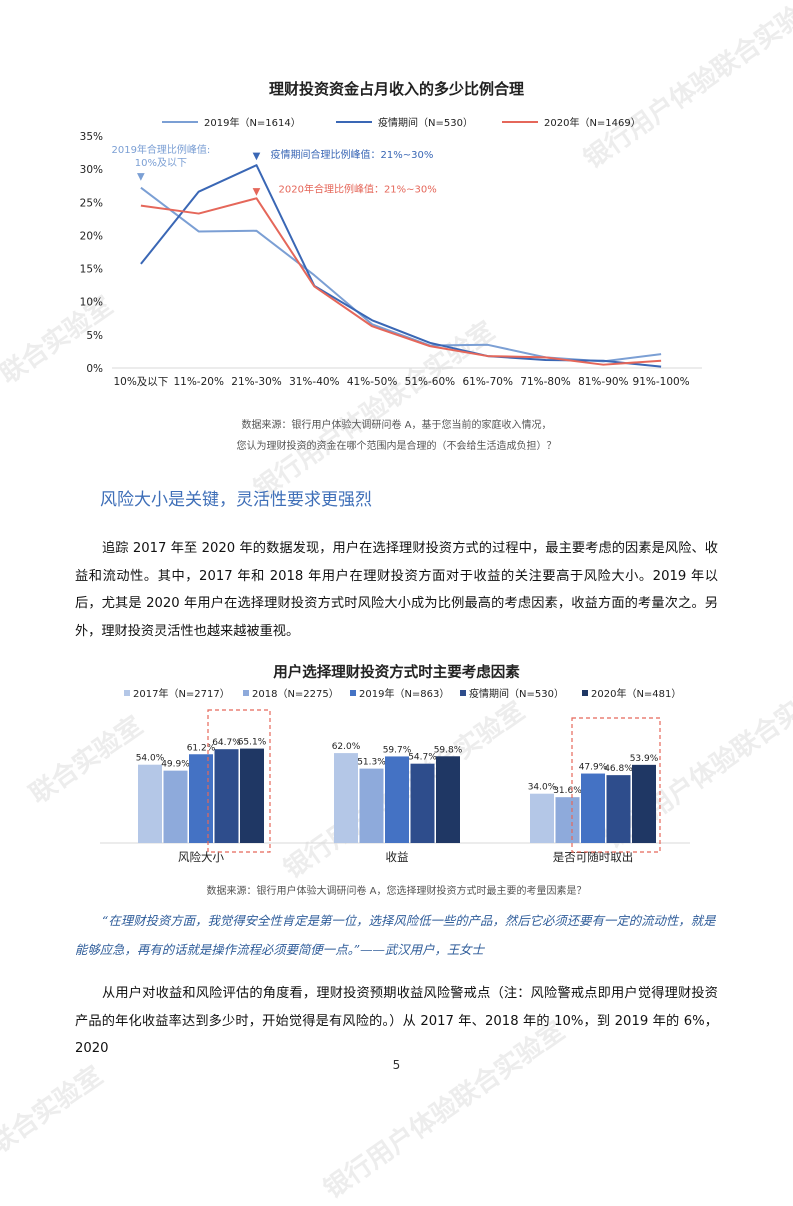 The height and width of the screenshot is (1206, 793). I want to click on chart2-title: 用户选择理财投资方式时主要考虑因素, so click(396, 673).